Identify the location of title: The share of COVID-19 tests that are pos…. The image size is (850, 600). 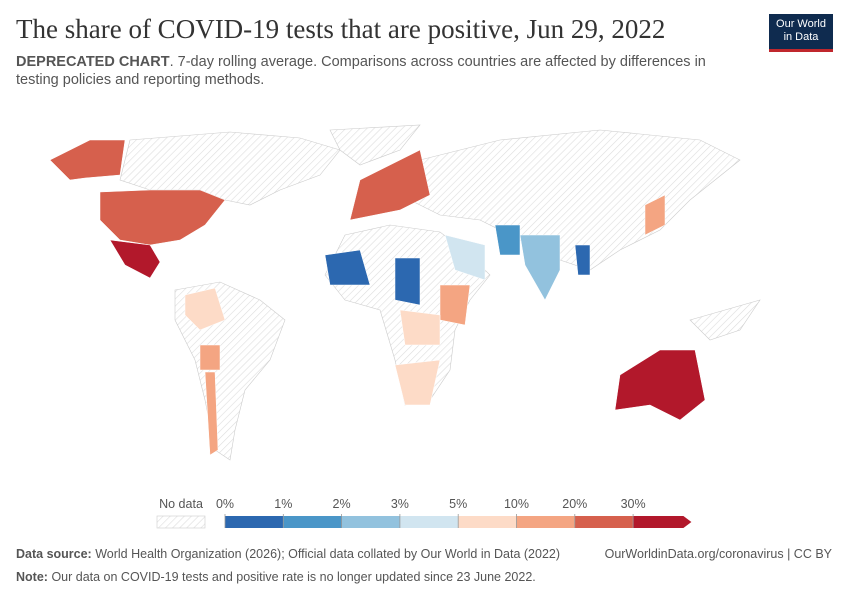
(341, 29).